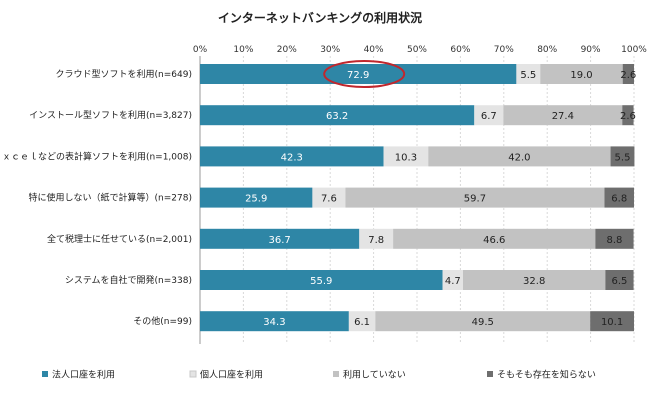 The image size is (665, 402). Describe the element at coordinates (200, 50) in the screenshot. I see `x-tick-label: 0%` at that location.